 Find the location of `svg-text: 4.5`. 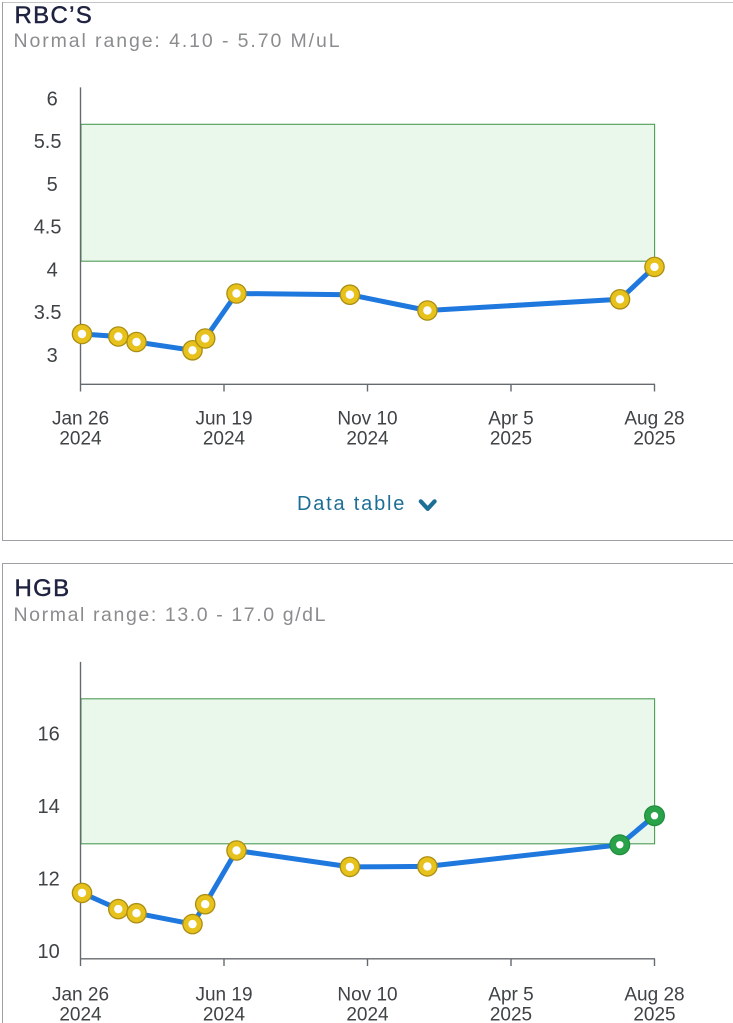

svg-text: 4.5 is located at coordinates (48, 228).